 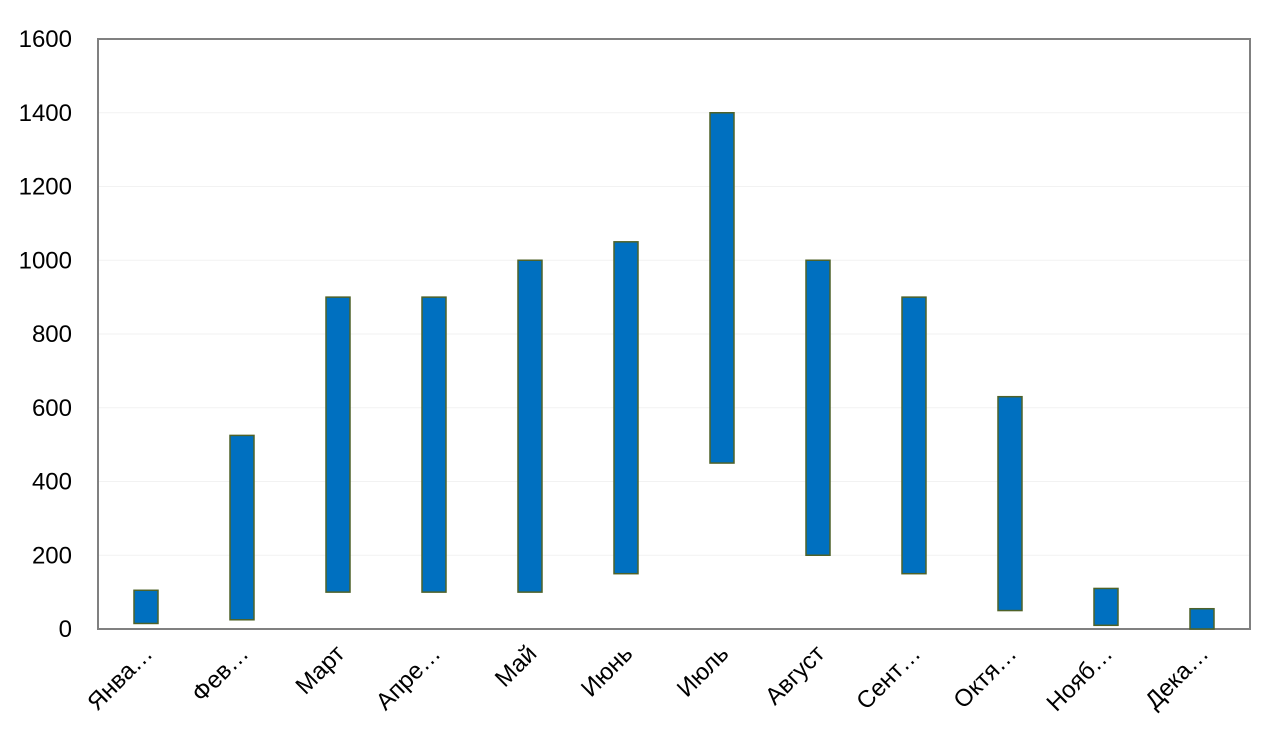 What do you see at coordinates (703, 671) in the screenshot?
I see `x-tick-label: Июль` at bounding box center [703, 671].